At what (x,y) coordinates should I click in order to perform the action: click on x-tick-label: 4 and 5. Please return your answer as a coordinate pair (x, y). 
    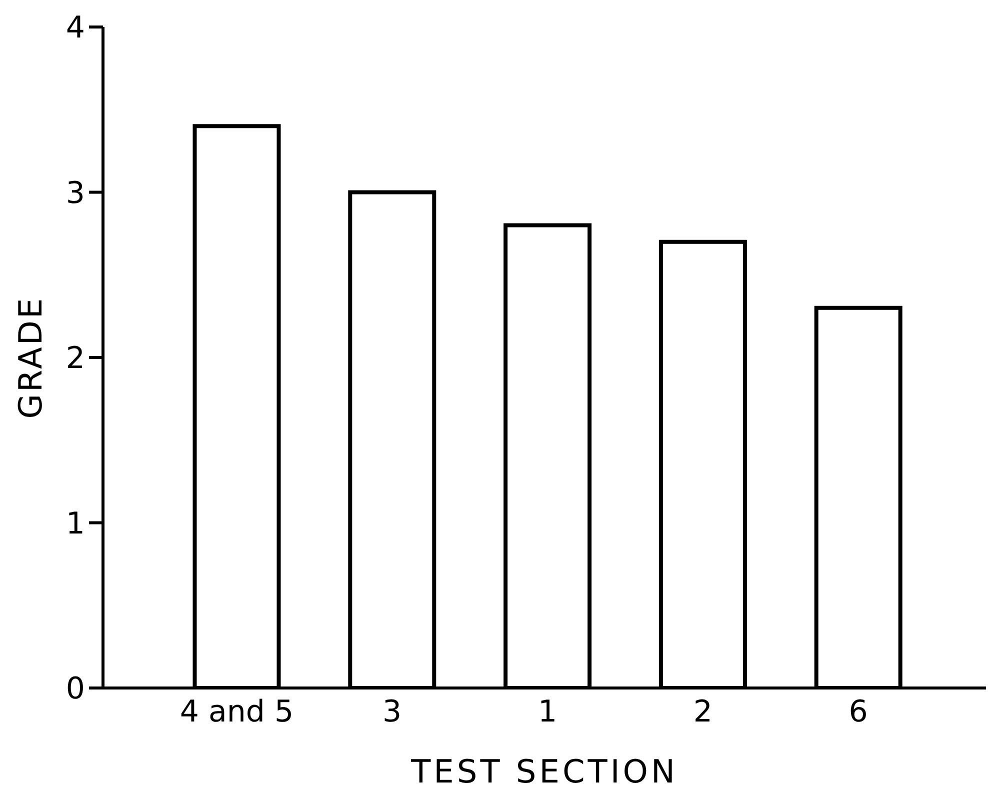
    Looking at the image, I should click on (237, 712).